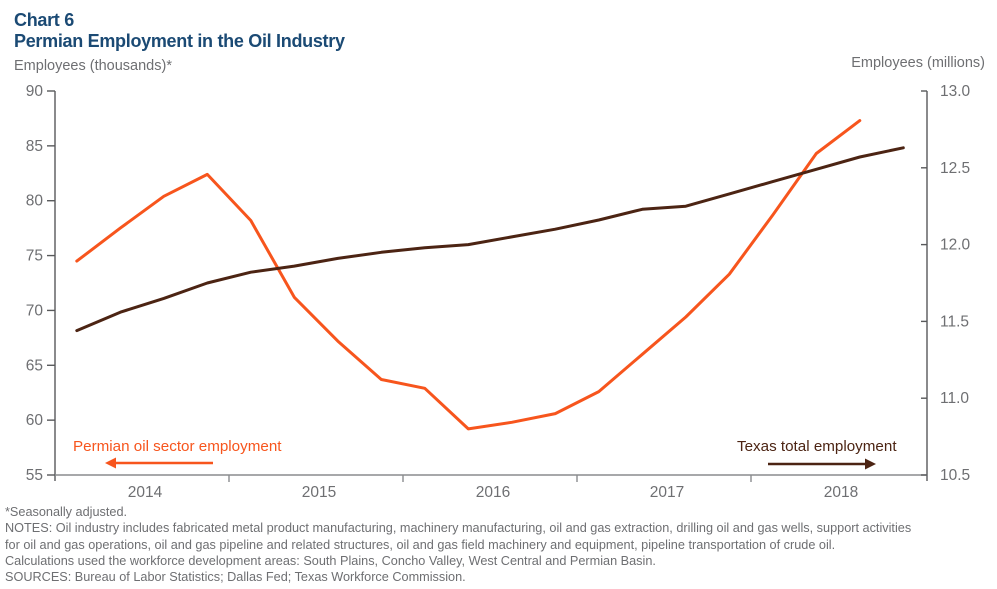  I want to click on right-axis-tick-label: 10.5, so click(955, 475).